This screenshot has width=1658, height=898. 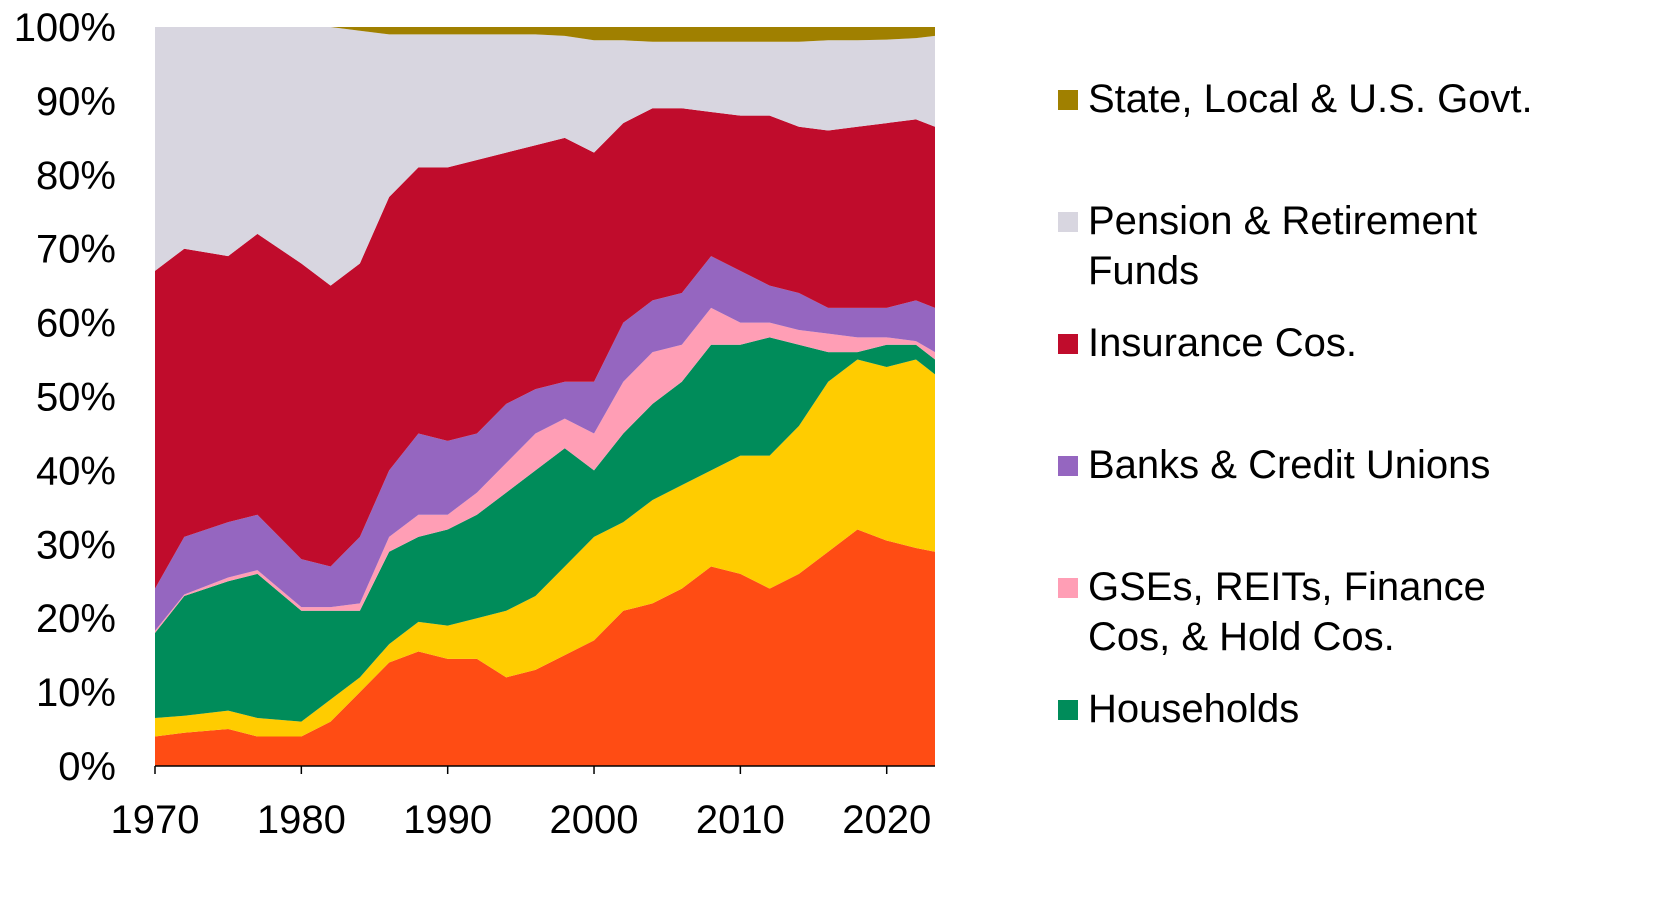 I want to click on legend-item: GSEs, REITs, Finance Cos, & Hold Cos., so click(x=1308, y=612).